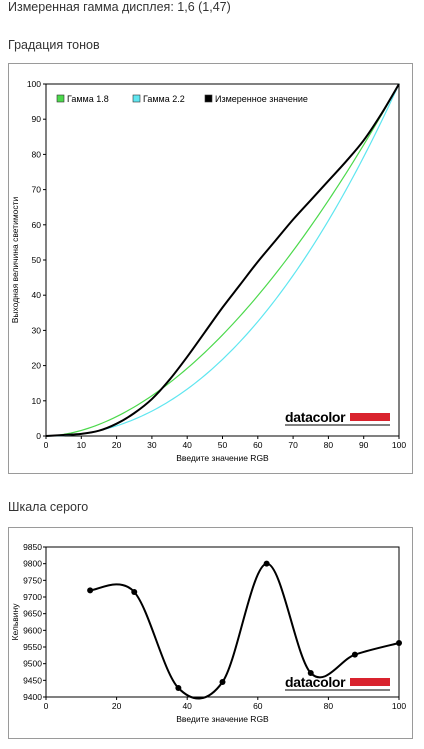 The image size is (424, 749). Describe the element at coordinates (37, 401) in the screenshot. I see `y-tick-label: 10` at that location.